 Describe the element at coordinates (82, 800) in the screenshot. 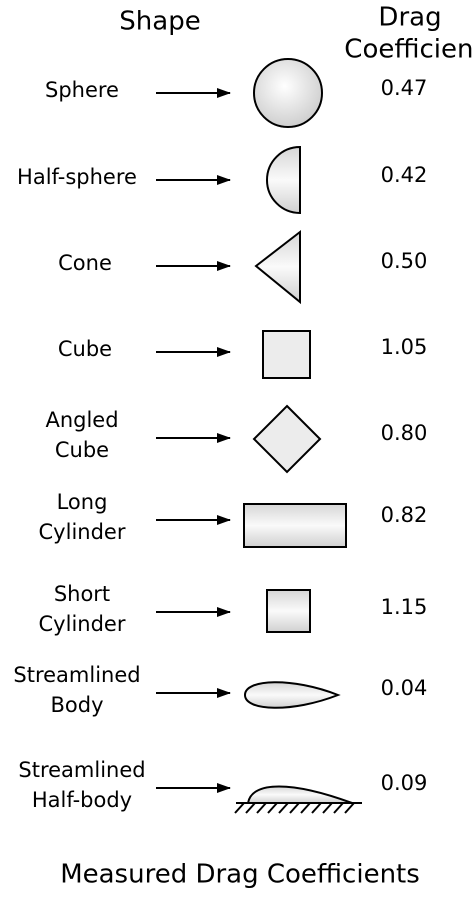

I see `shape-label: Half-body` at that location.